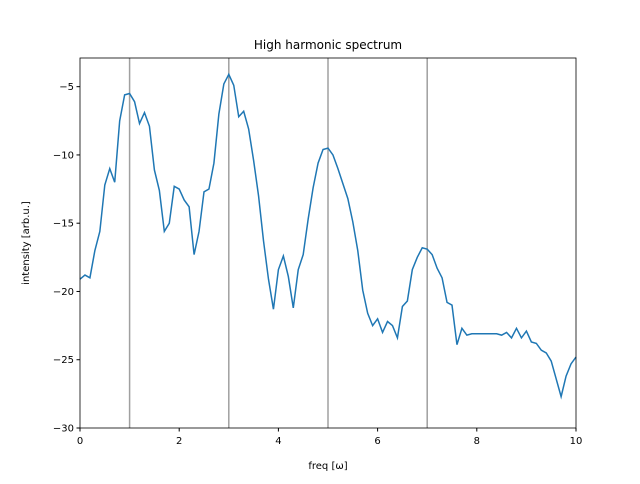 Image resolution: width=640 pixels, height=484 pixels. Describe the element at coordinates (278, 441) in the screenshot. I see `x-tick-label: 4` at that location.